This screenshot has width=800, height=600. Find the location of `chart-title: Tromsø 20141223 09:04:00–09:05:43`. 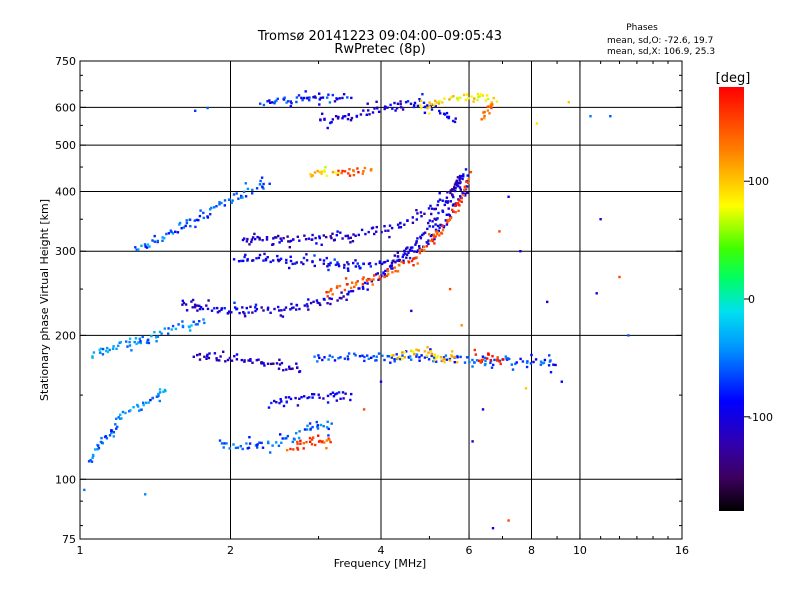

chart-title: Tromsø 20141223 09:04:00–09:05:43 is located at coordinates (379, 36).